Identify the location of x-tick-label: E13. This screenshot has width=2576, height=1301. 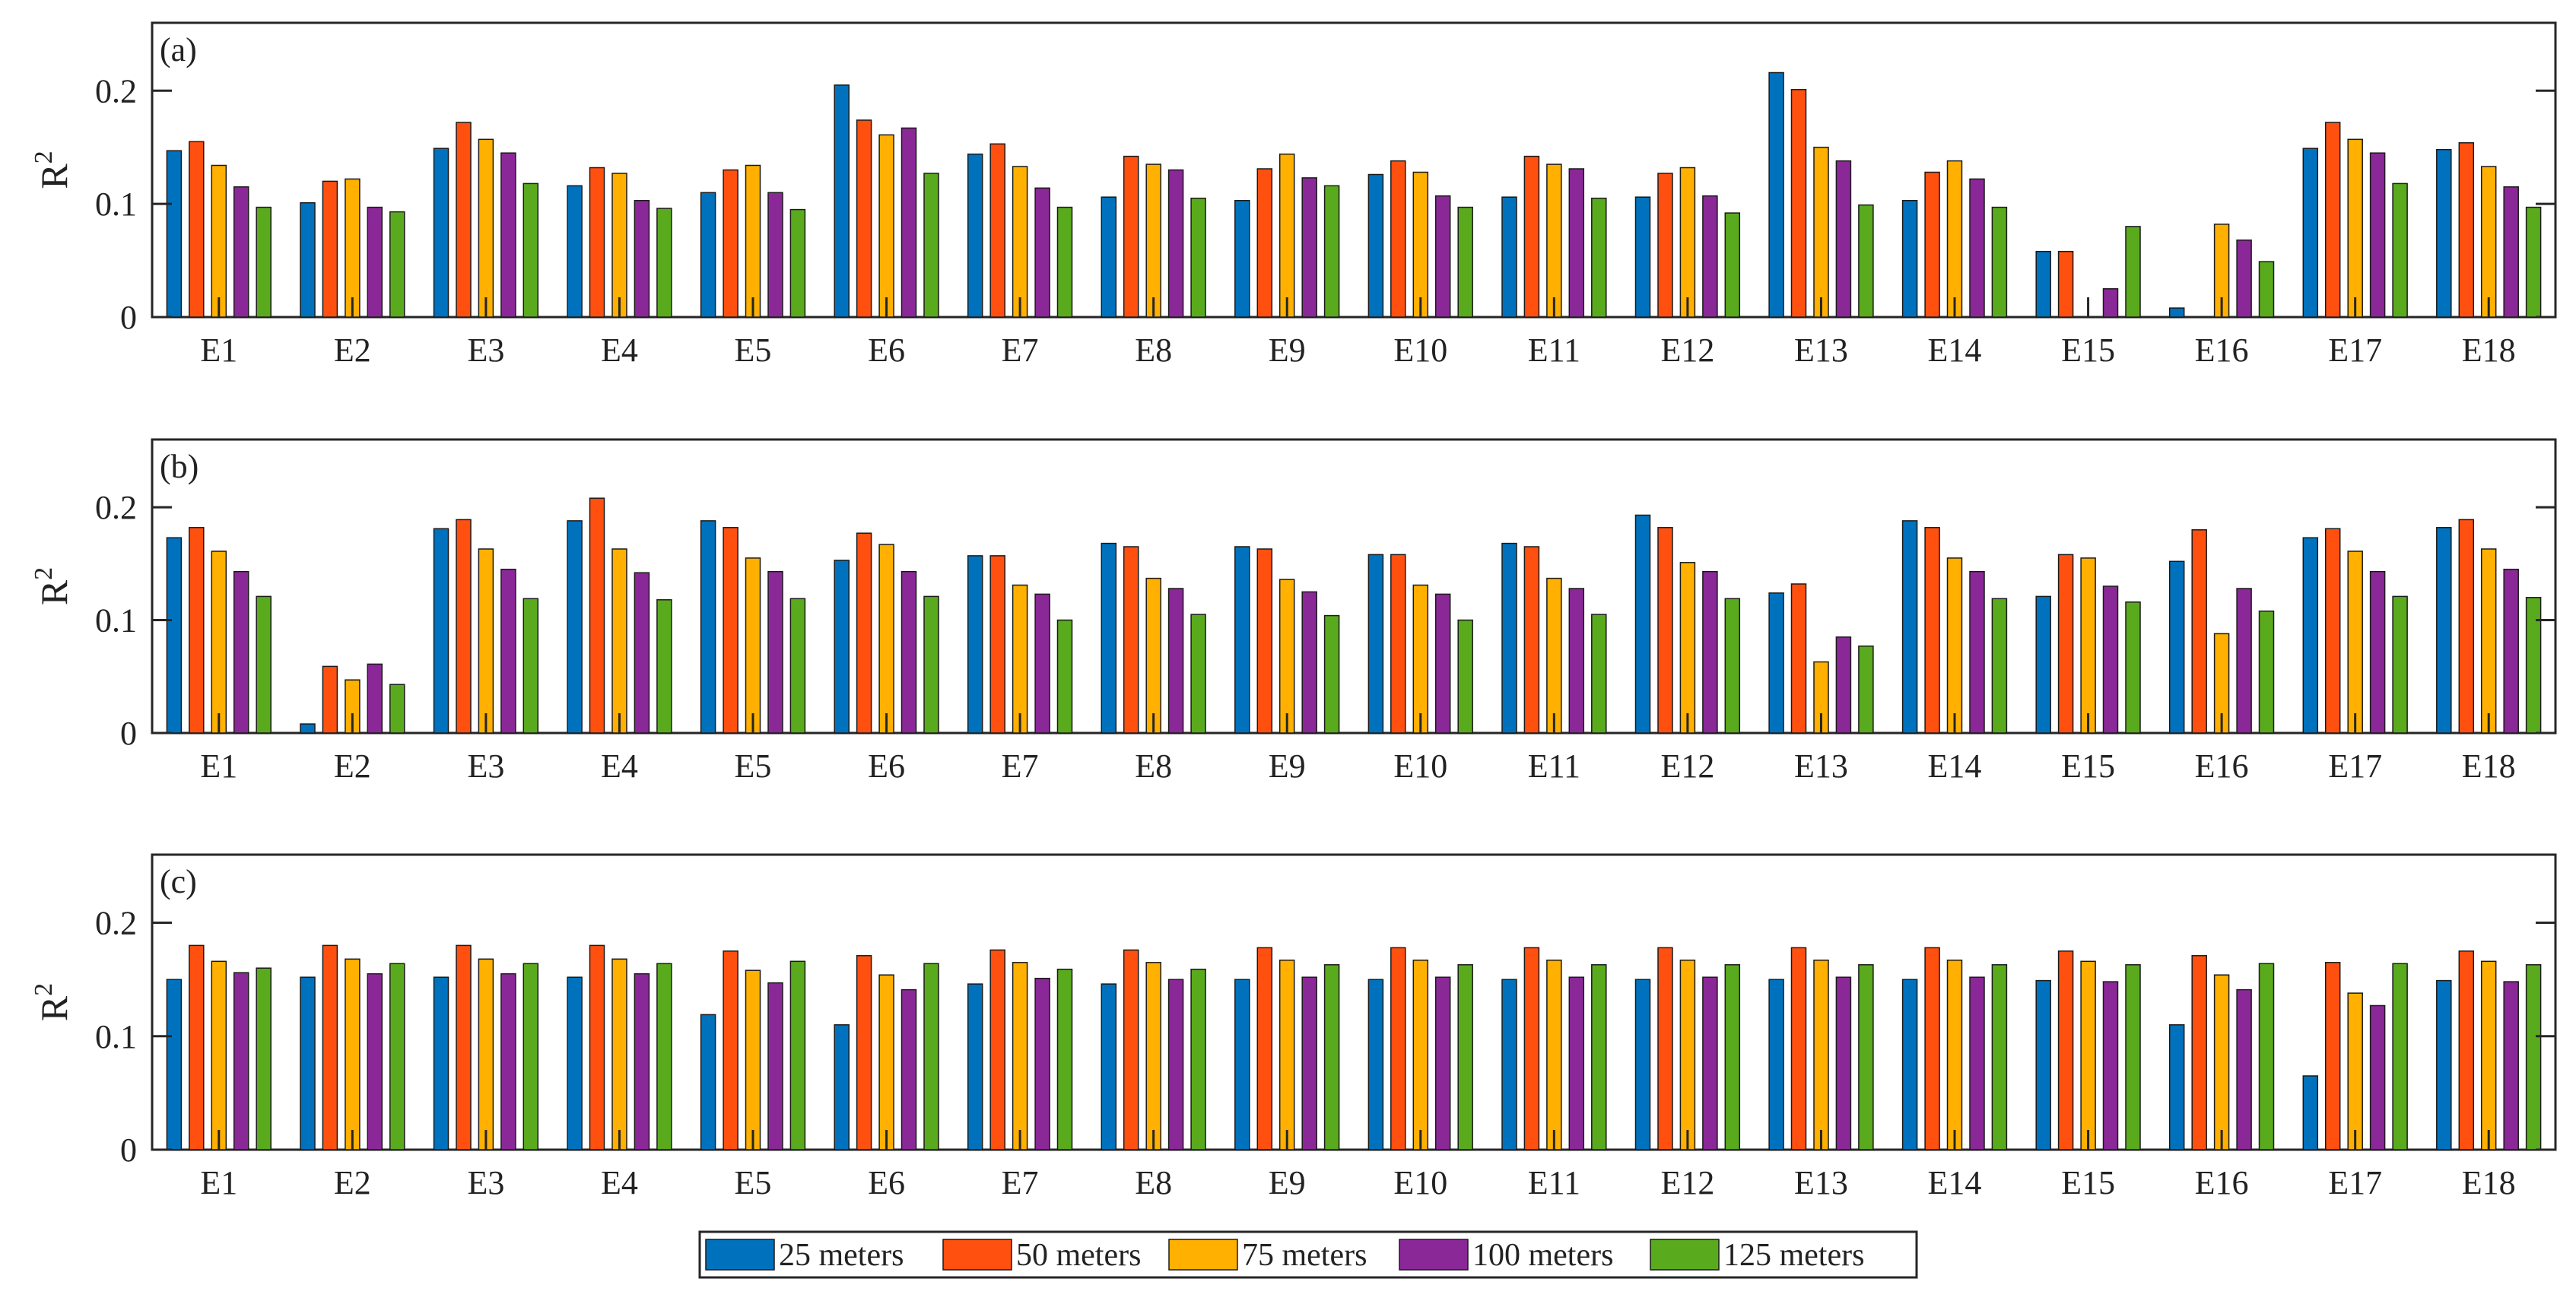
(1821, 1182).